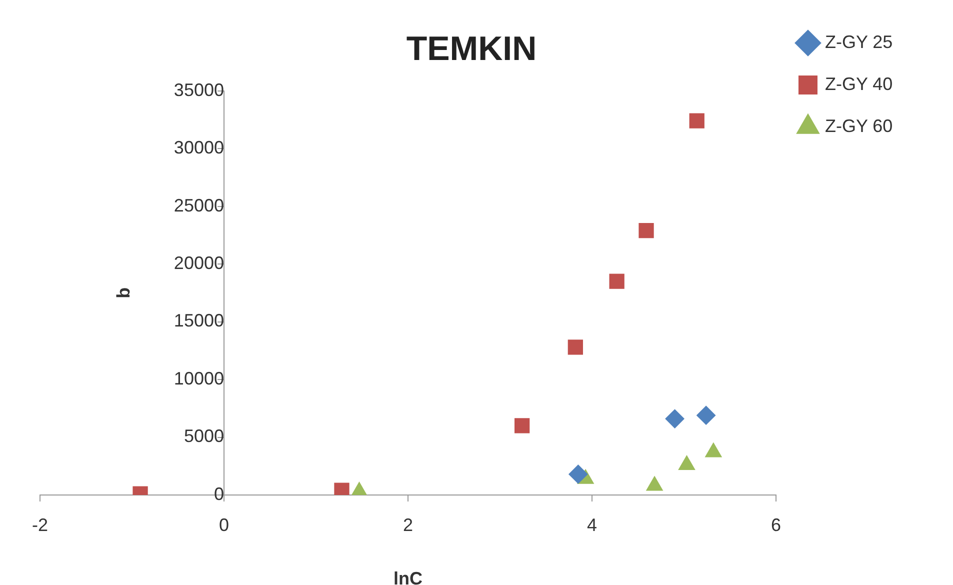 This screenshot has width=953, height=585. Describe the element at coordinates (471, 49) in the screenshot. I see `chart-title: TEMKIN` at that location.